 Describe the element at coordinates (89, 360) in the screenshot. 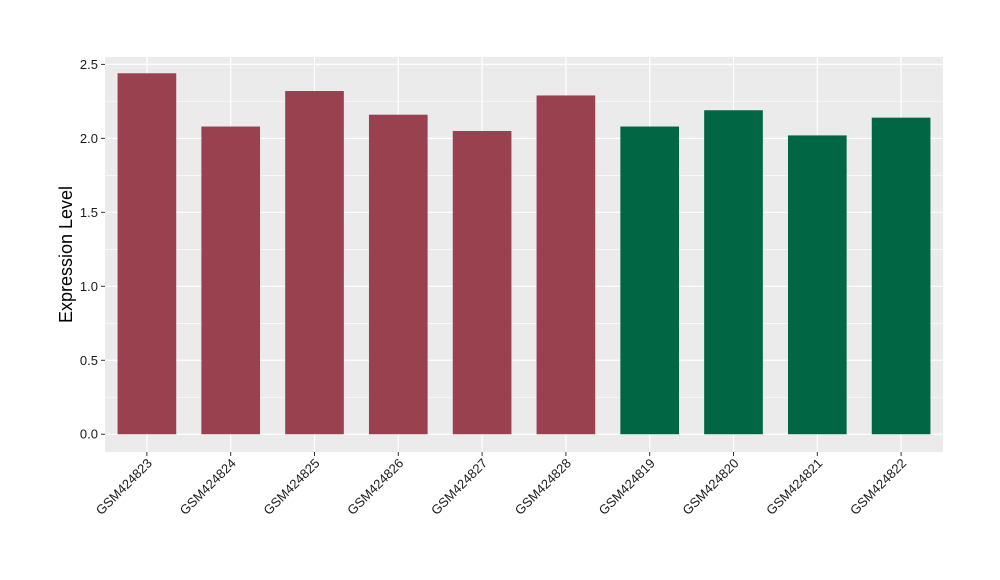

I see `y-tick-label: 0.5` at that location.